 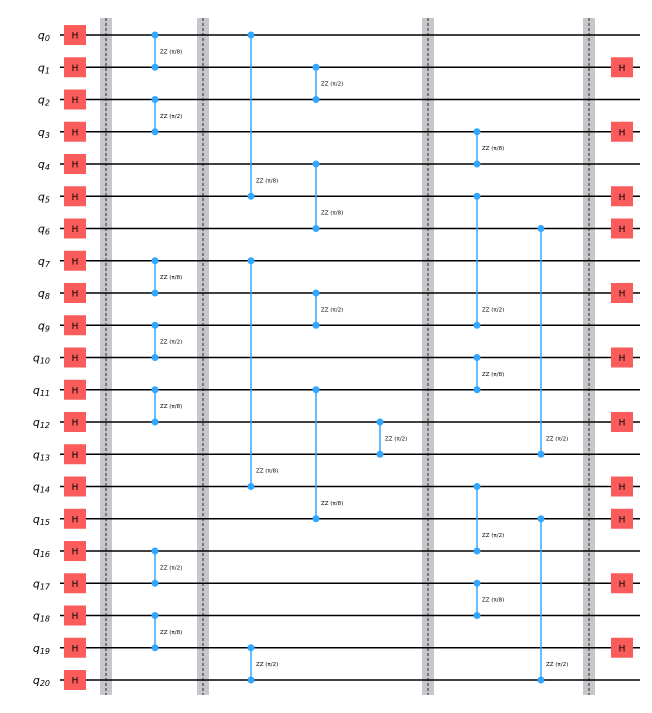 I want to click on qubit-label: q3, so click(x=44, y=133).